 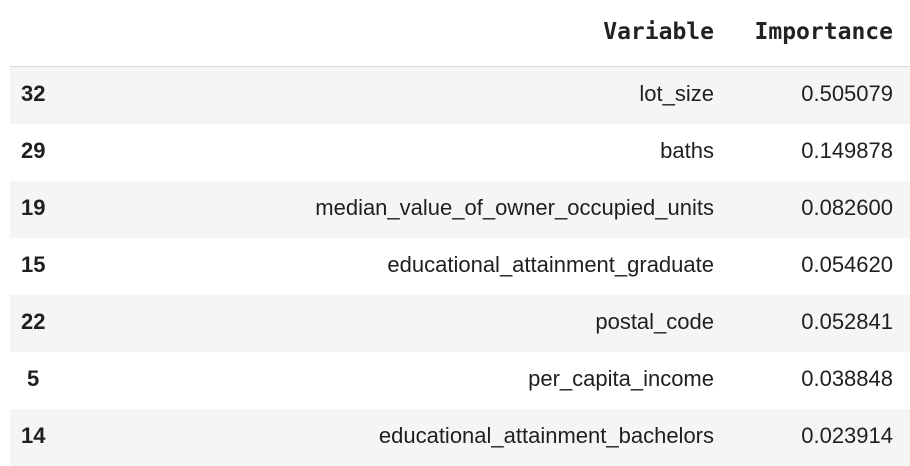 I want to click on row-index: 22, so click(x=33, y=321).